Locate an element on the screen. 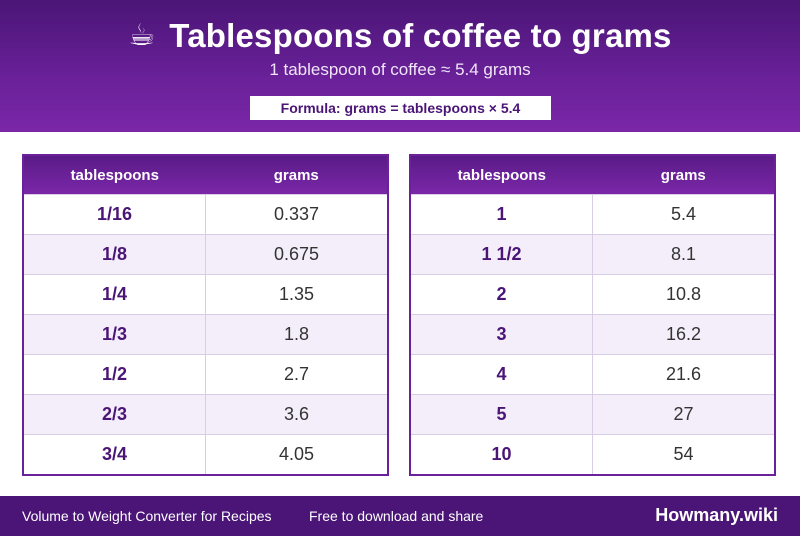 This screenshot has height=536, width=800. grams-cell: 21.6 is located at coordinates (683, 374).